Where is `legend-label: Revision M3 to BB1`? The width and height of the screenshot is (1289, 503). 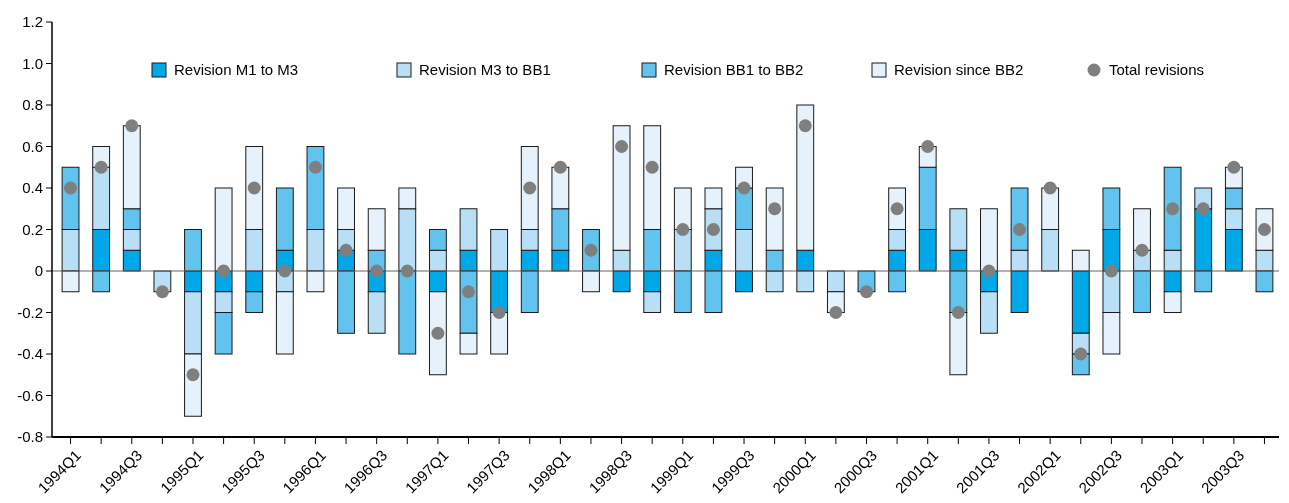
legend-label: Revision M3 to BB1 is located at coordinates (485, 70).